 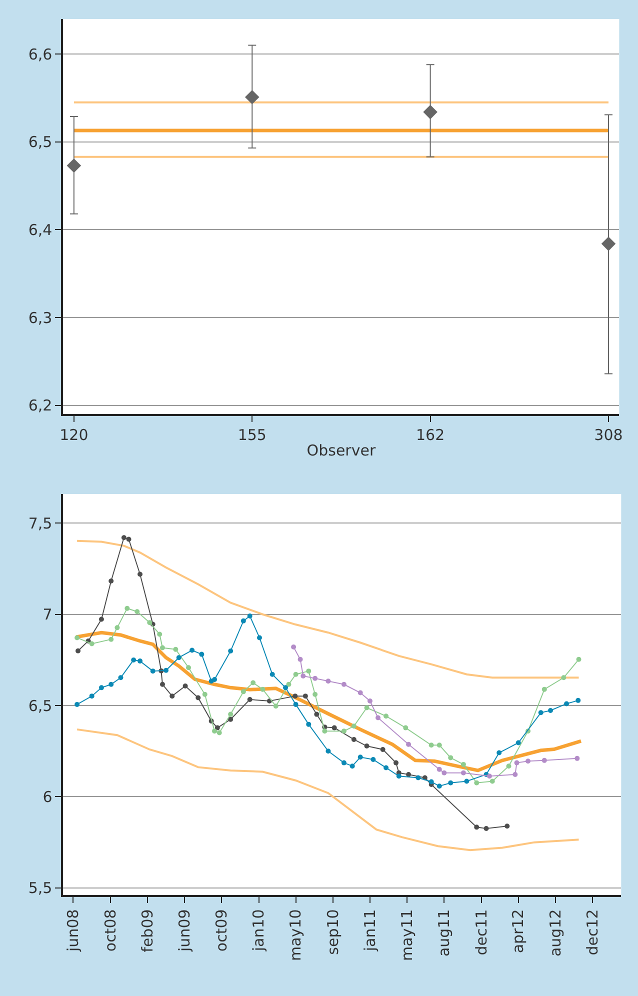 I want to click on x-axis-title: Observer, so click(x=341, y=451).